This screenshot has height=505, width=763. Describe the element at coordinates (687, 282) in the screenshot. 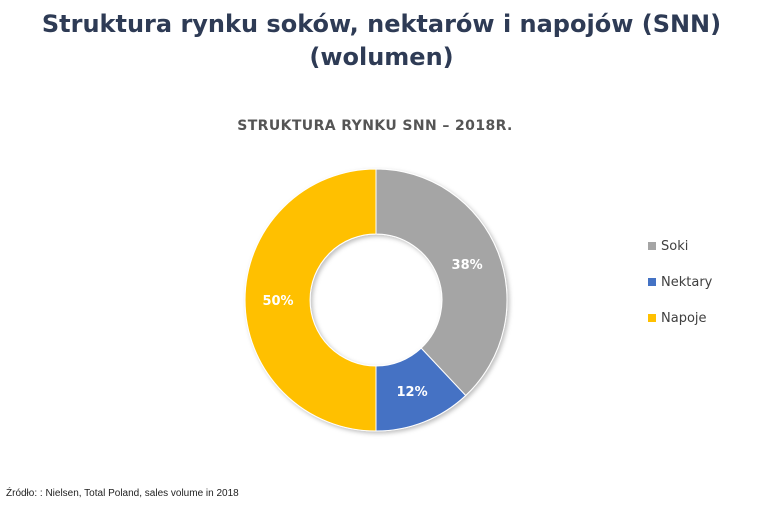

I see `legend-label: Nektary` at that location.